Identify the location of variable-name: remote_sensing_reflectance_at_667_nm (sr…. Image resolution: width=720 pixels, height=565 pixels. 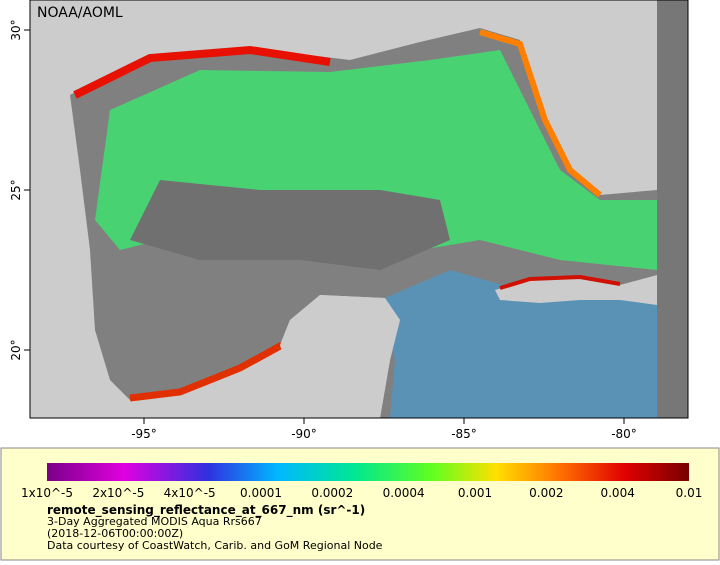
(206, 510).